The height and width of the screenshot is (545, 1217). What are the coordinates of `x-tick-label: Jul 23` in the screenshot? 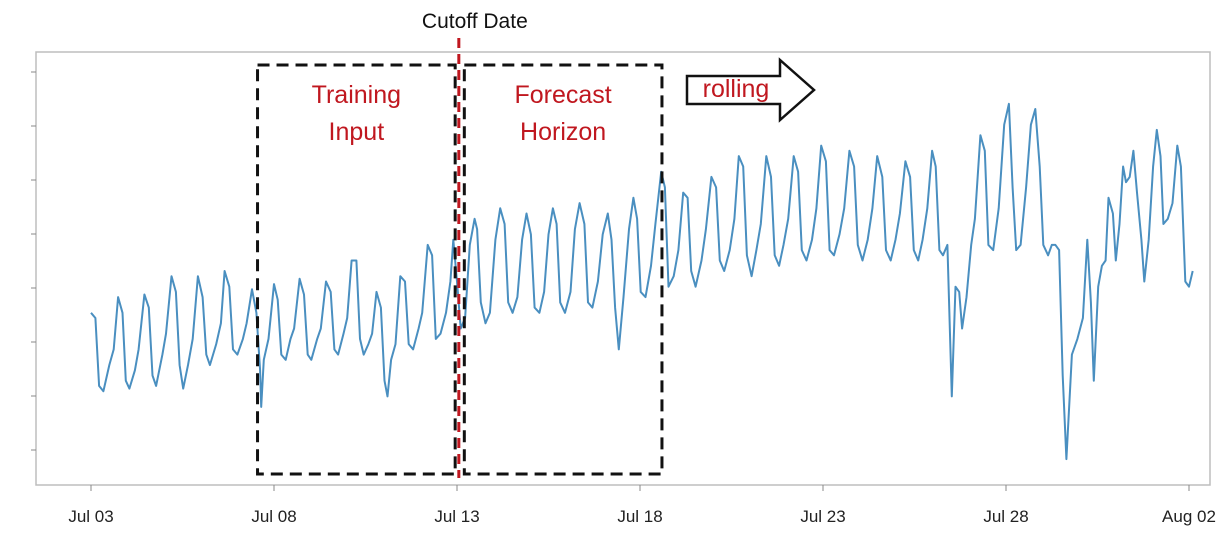 It's located at (822, 516).